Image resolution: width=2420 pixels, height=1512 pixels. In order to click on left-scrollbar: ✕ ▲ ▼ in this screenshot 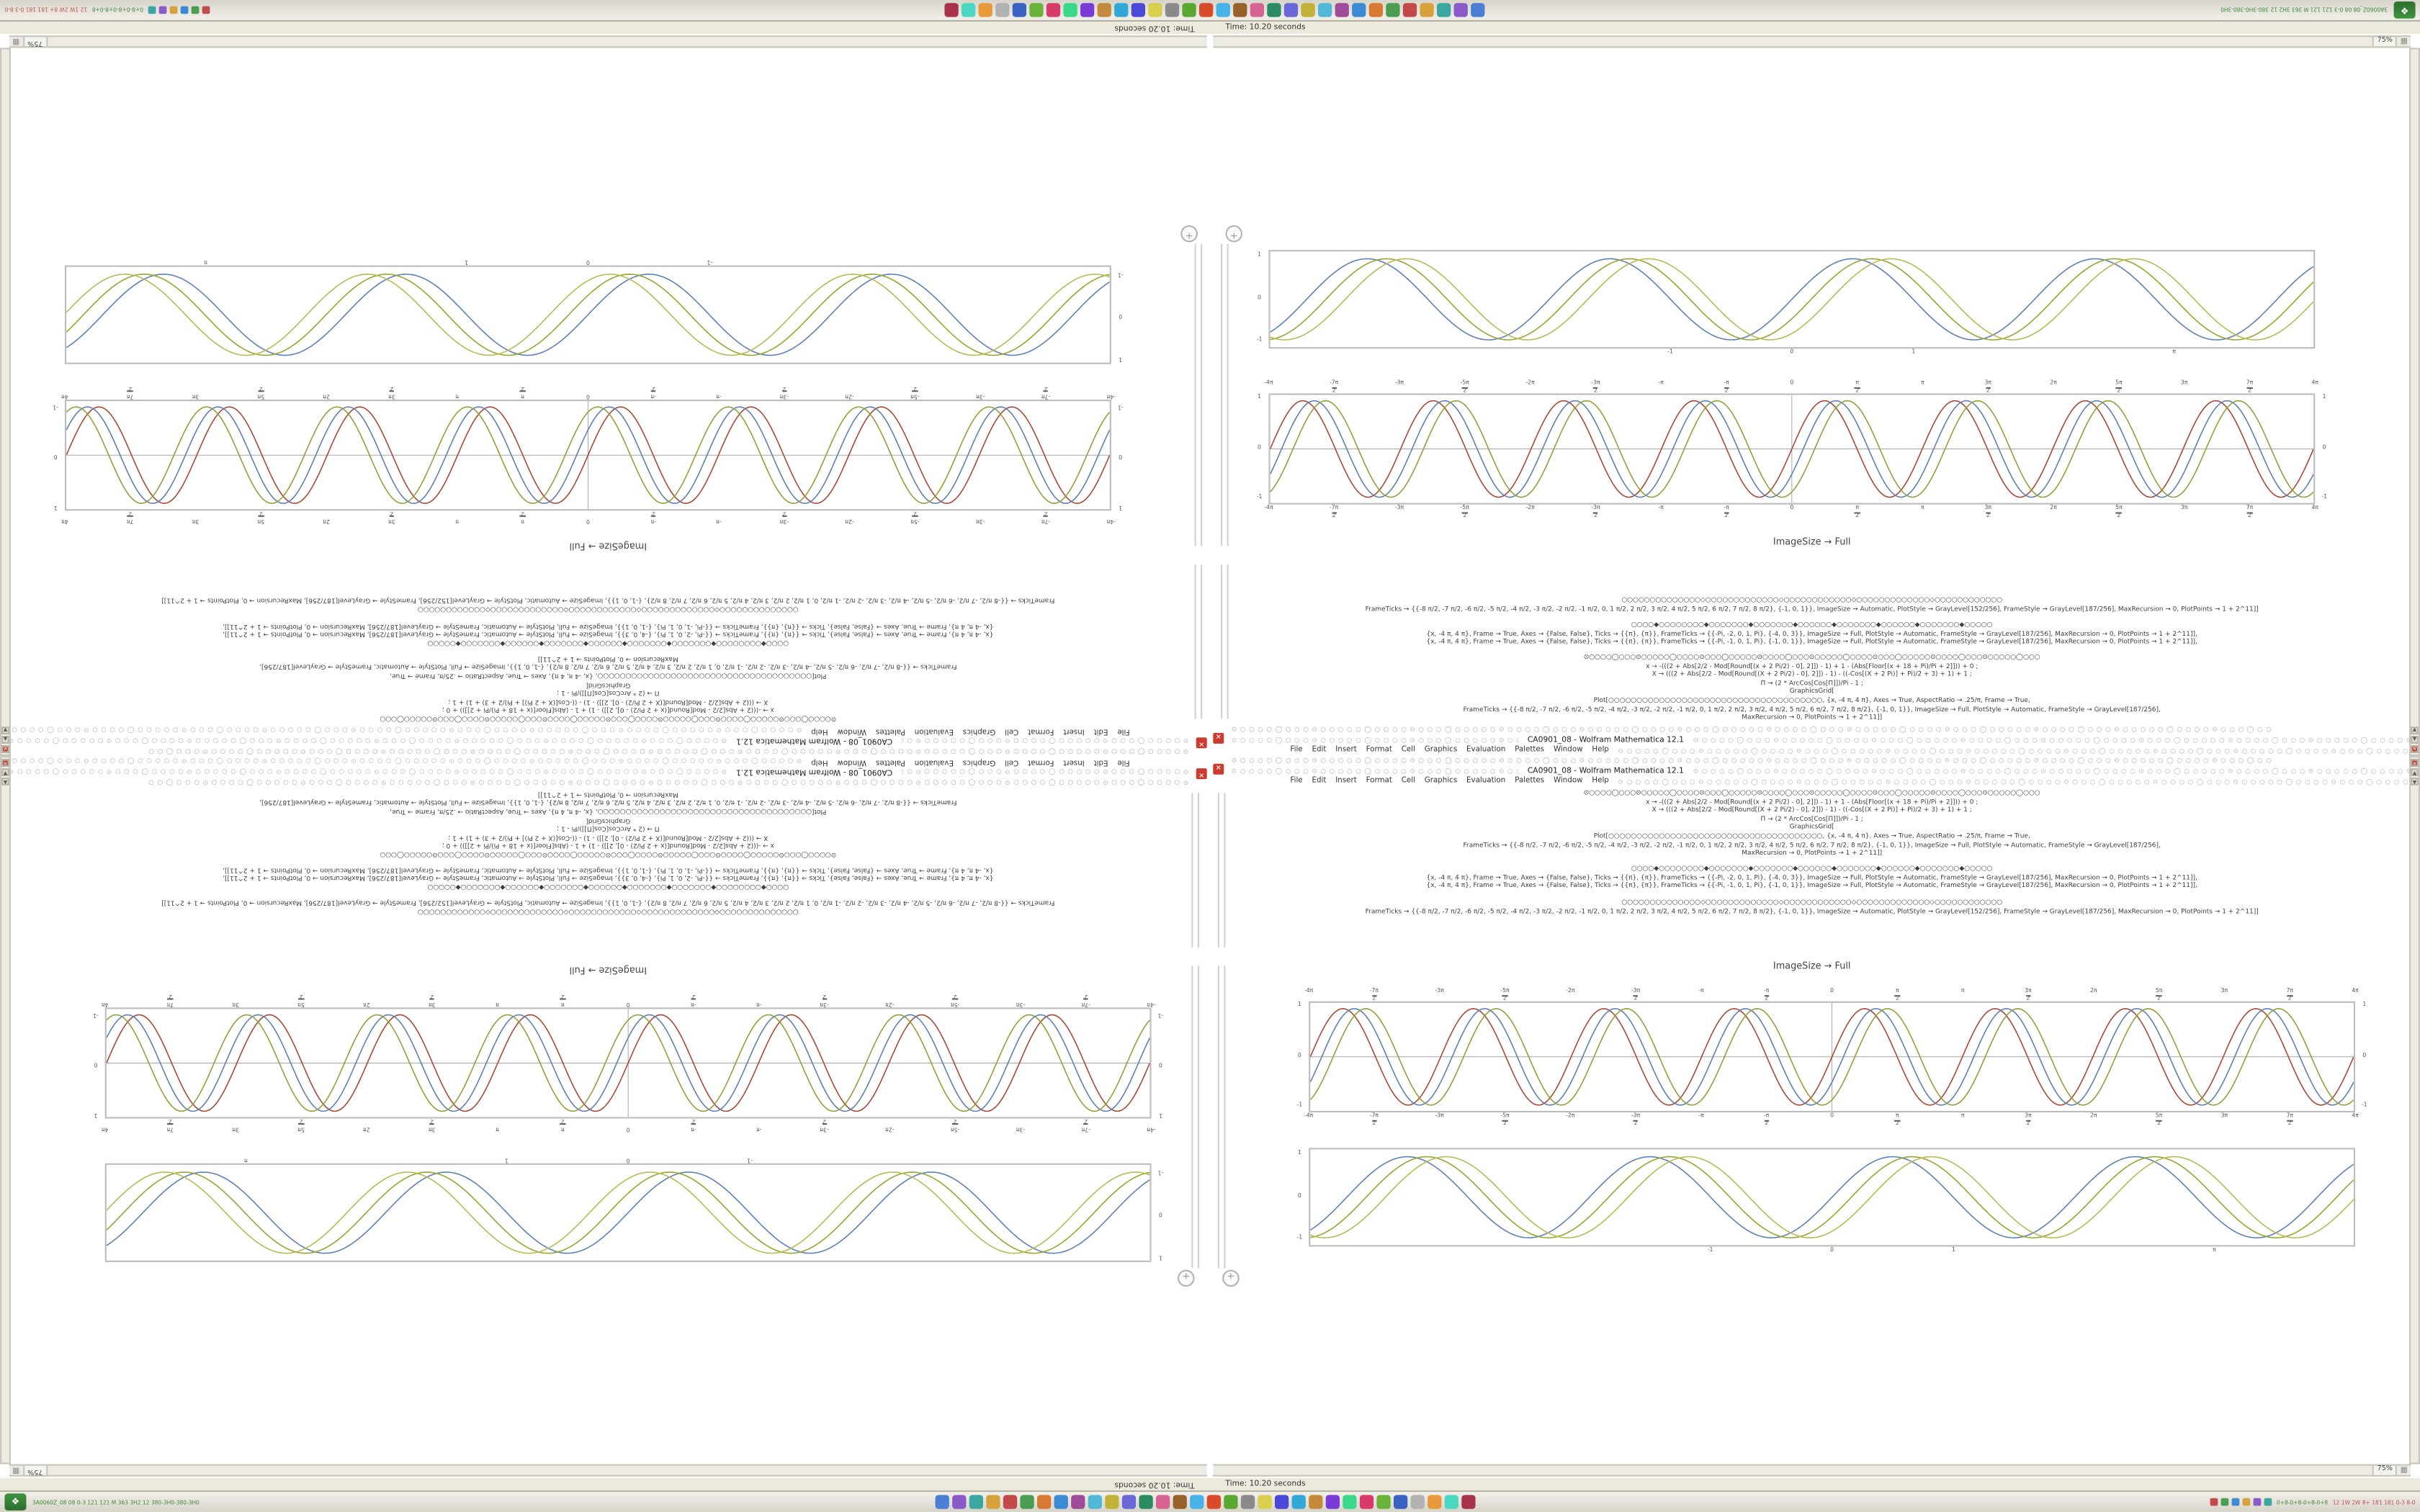, I will do `click(2414, 402)`.